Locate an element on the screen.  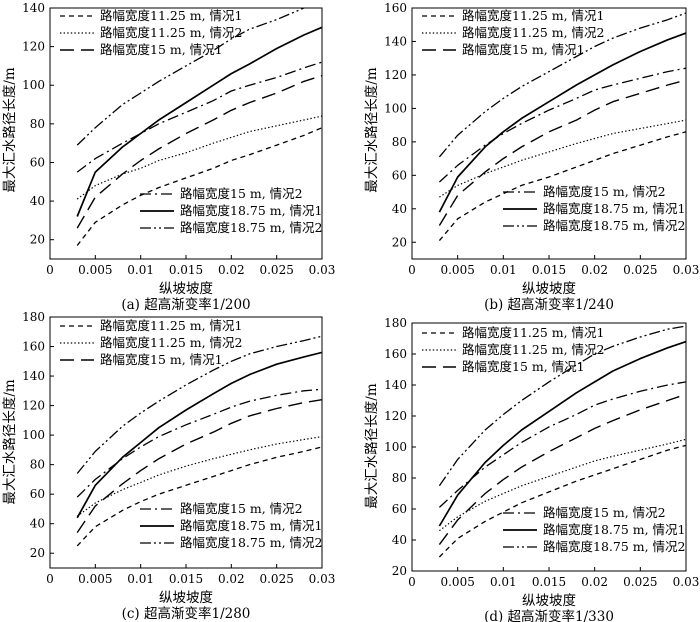
chart-d-y-tick-label: 140 is located at coordinates (395, 385).